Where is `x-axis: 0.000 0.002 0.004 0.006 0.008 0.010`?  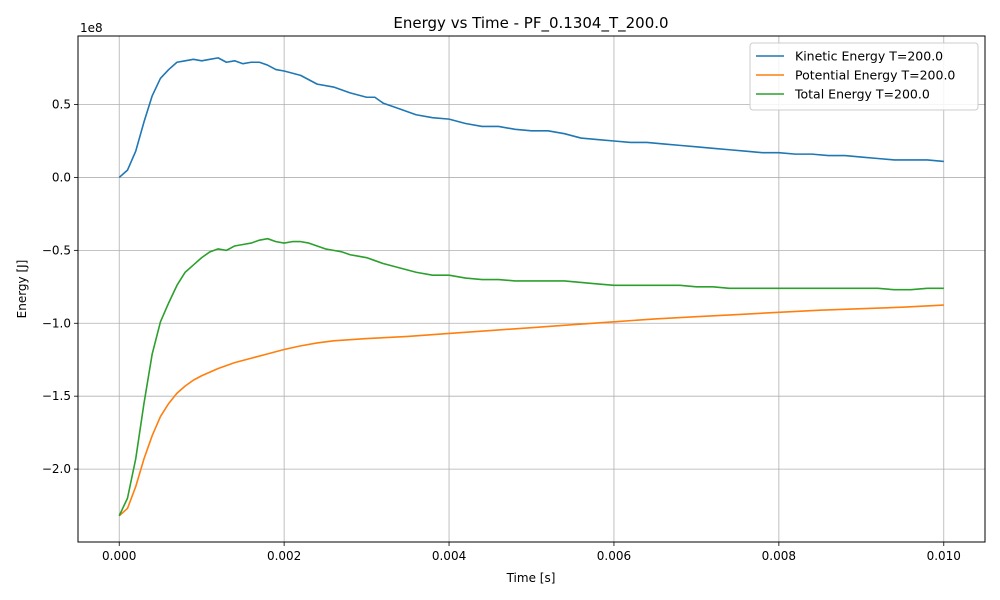
x-axis: 0.000 0.002 0.004 0.006 0.008 0.010 is located at coordinates (531, 552).